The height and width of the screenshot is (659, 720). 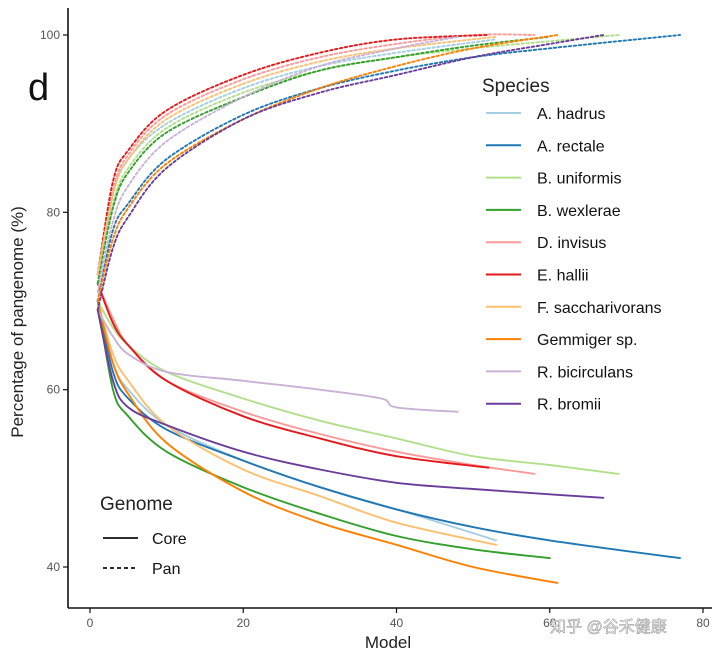 I want to click on legend-label: B. wexlerae, so click(x=579, y=211).